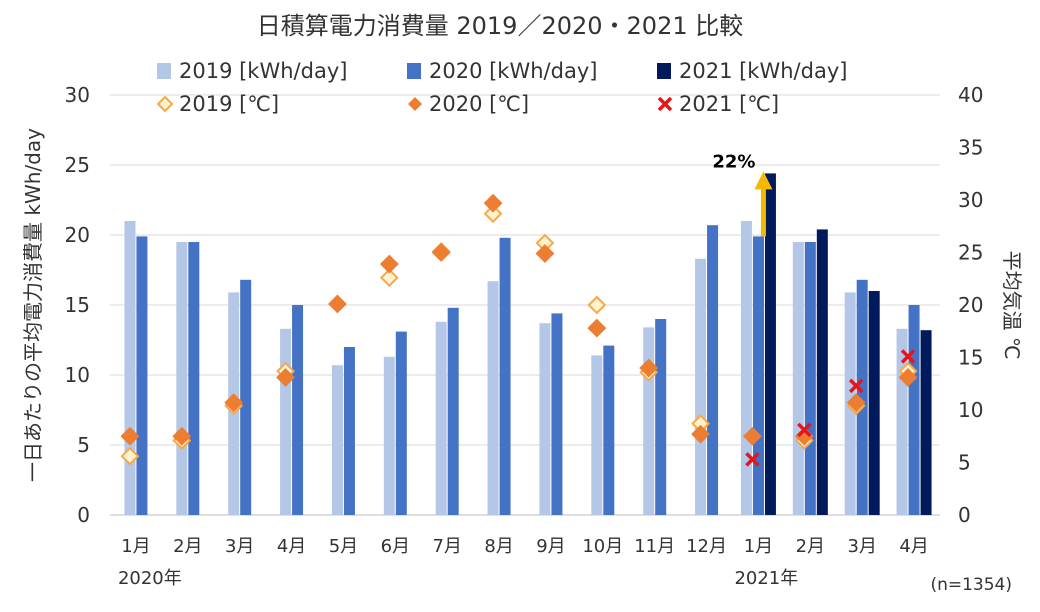 This screenshot has width=1040, height=612. Describe the element at coordinates (229, 104) in the screenshot. I see `legend-label: 2019 [℃]` at that location.